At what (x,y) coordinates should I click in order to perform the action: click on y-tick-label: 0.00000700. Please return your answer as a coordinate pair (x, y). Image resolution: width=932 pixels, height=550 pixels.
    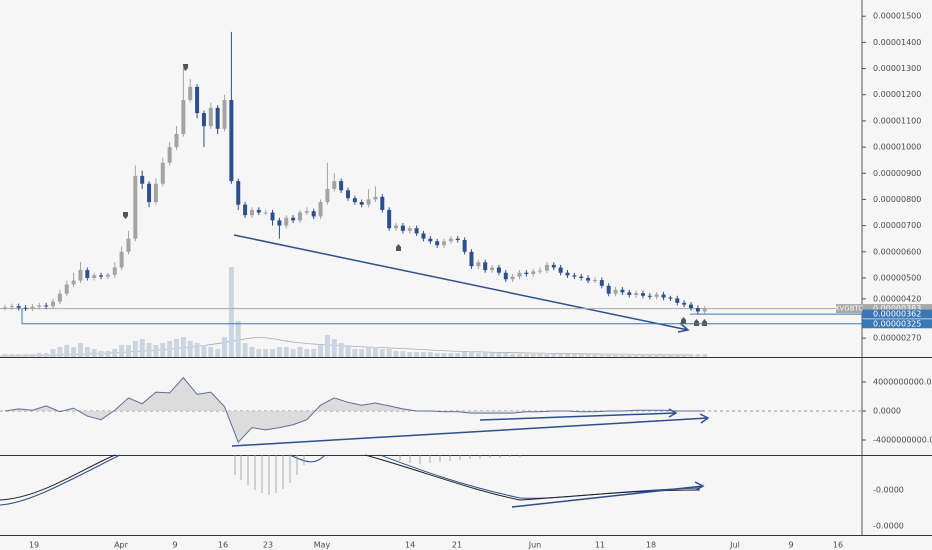
    Looking at the image, I should click on (897, 225).